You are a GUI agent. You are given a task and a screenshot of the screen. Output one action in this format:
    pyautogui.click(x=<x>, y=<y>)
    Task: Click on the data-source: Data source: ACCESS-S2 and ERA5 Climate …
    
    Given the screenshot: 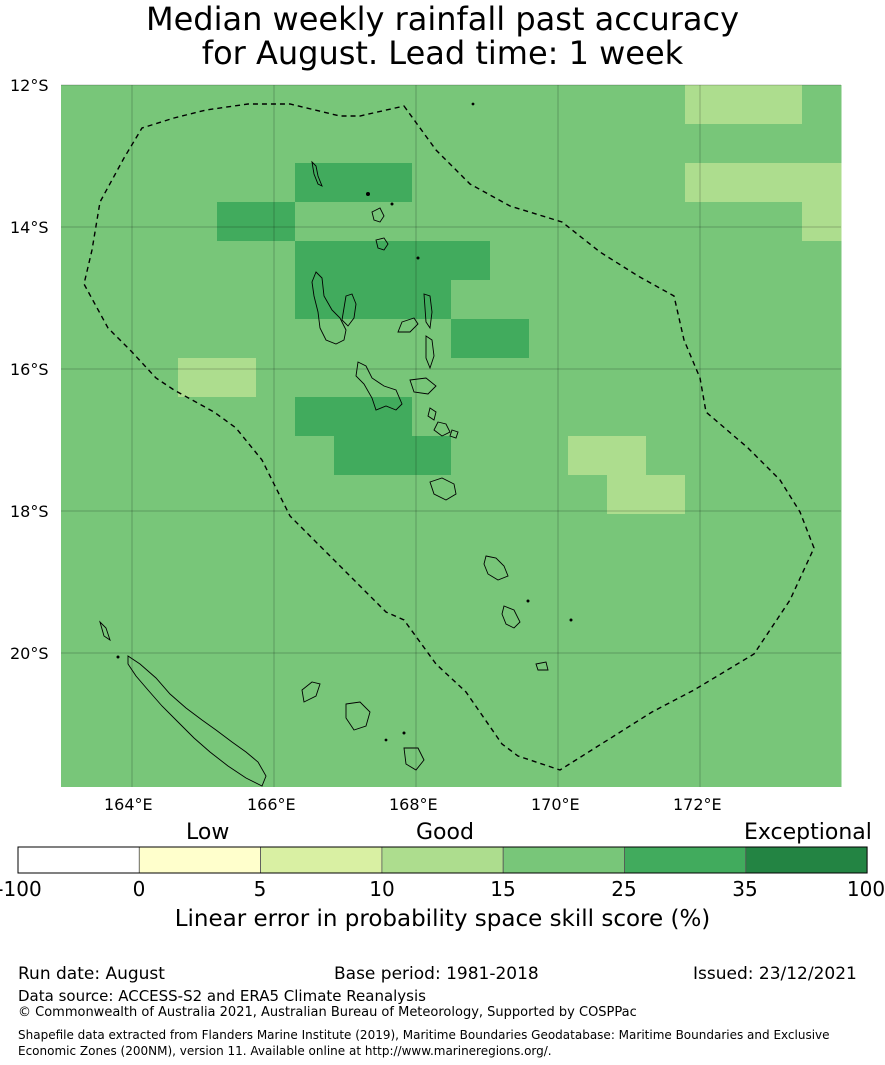 What is the action you would take?
    pyautogui.click(x=222, y=996)
    